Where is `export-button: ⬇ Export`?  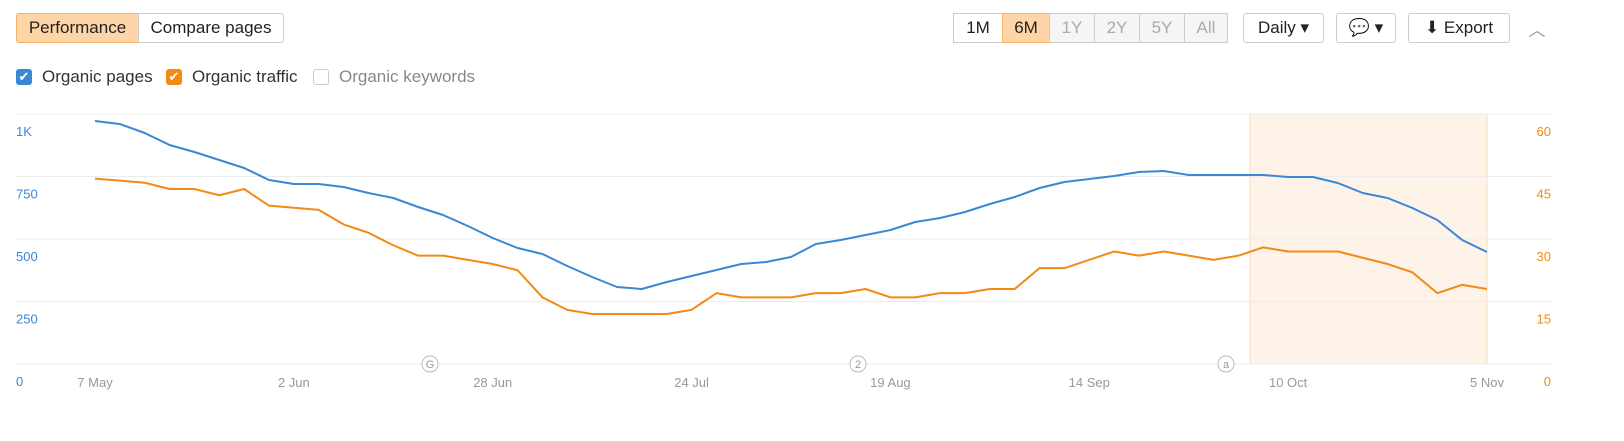 export-button: ⬇ Export is located at coordinates (1459, 28).